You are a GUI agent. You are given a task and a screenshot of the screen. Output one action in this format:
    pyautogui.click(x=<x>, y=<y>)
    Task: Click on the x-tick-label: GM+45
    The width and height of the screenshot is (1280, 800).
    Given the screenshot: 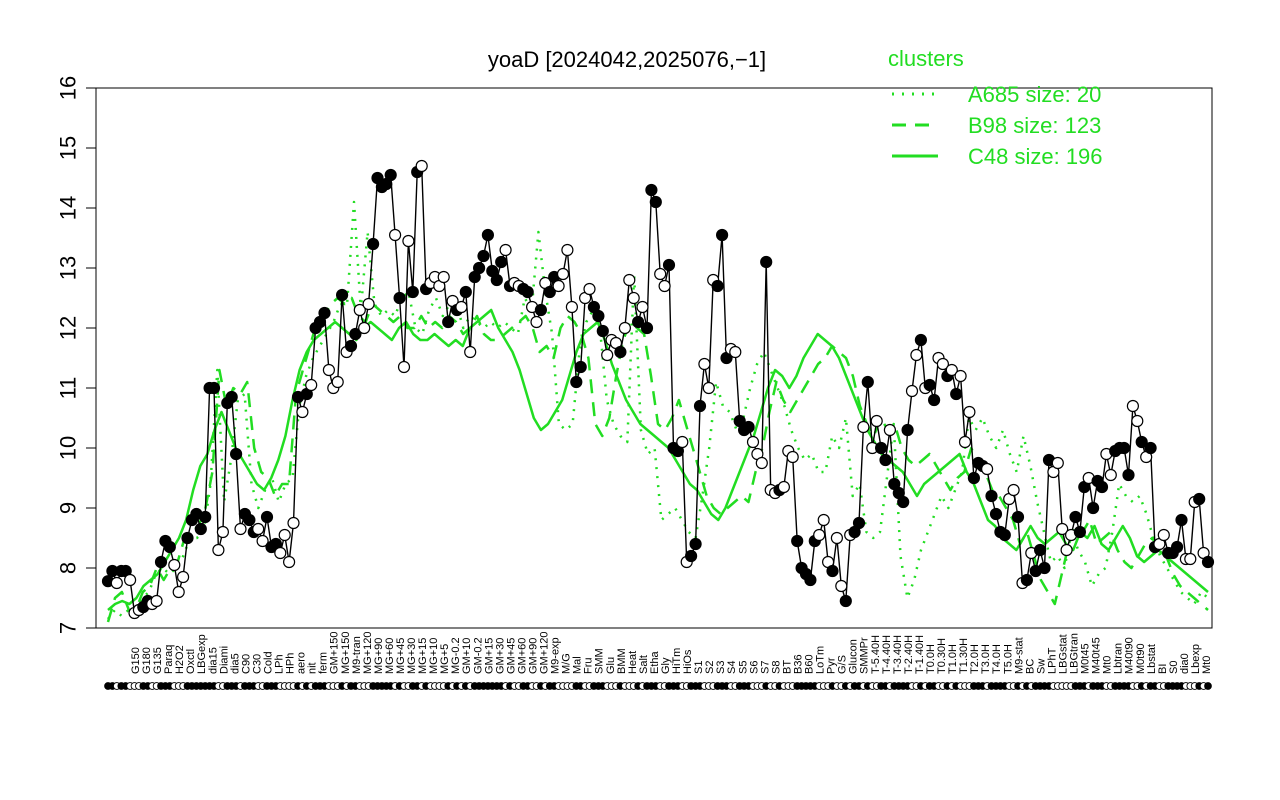 What is the action you would take?
    pyautogui.click(x=511, y=656)
    